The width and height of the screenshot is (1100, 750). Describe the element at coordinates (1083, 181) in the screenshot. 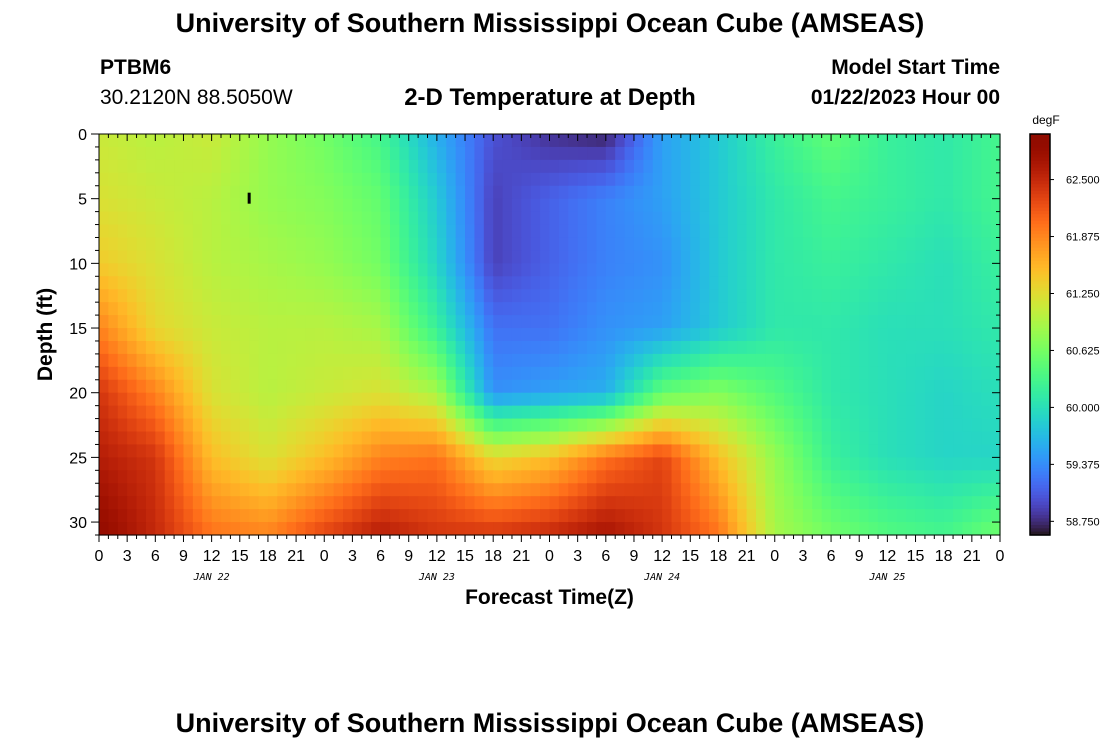

I see `colorbar-tick-label: 62.500` at that location.